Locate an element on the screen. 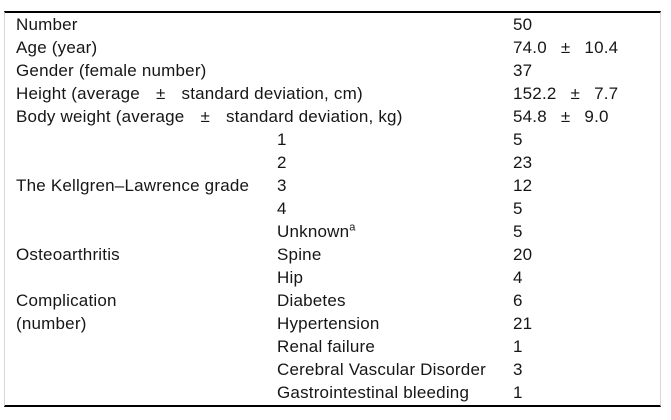  subcategory-label: Spine is located at coordinates (299, 254).